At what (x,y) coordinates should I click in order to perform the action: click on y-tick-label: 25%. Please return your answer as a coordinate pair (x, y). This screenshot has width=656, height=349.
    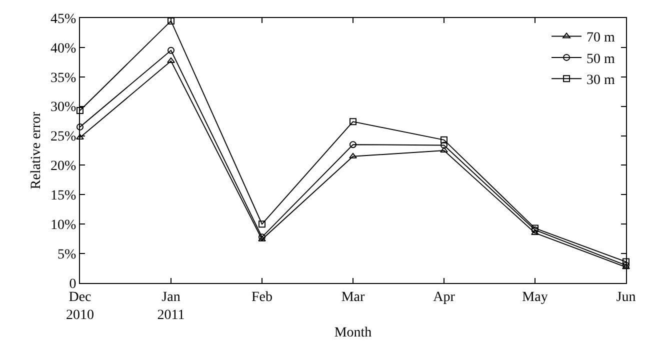
    Looking at the image, I should click on (63, 137).